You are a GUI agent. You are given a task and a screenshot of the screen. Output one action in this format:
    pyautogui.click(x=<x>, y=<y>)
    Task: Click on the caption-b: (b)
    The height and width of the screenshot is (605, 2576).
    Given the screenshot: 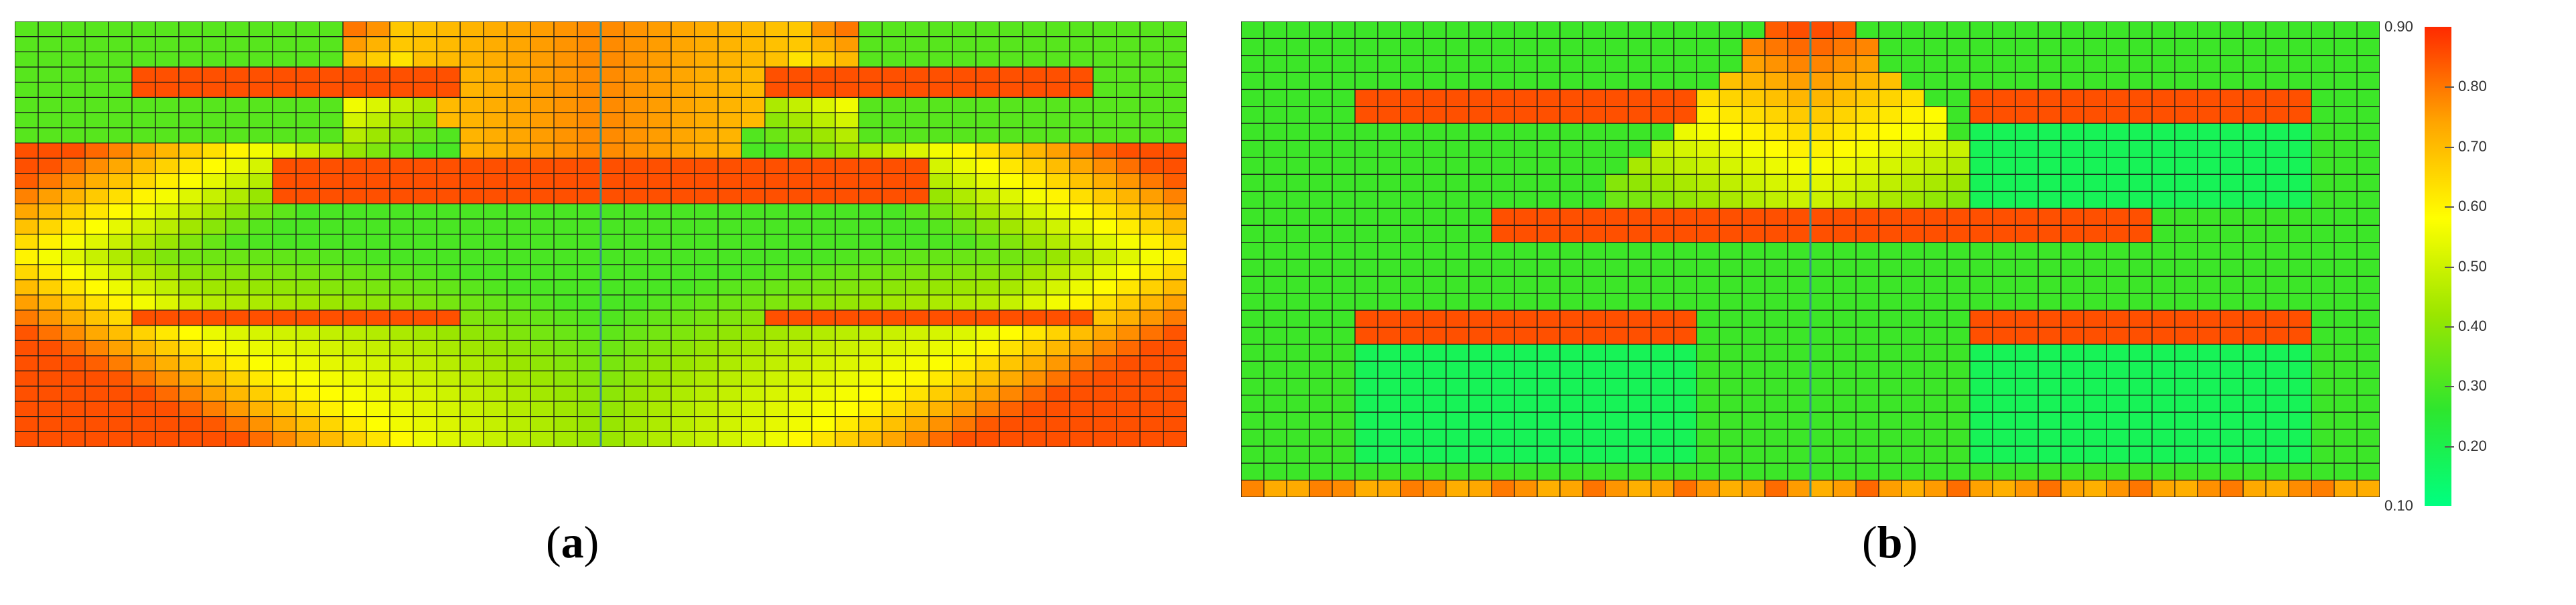 What is the action you would take?
    pyautogui.click(x=1890, y=542)
    